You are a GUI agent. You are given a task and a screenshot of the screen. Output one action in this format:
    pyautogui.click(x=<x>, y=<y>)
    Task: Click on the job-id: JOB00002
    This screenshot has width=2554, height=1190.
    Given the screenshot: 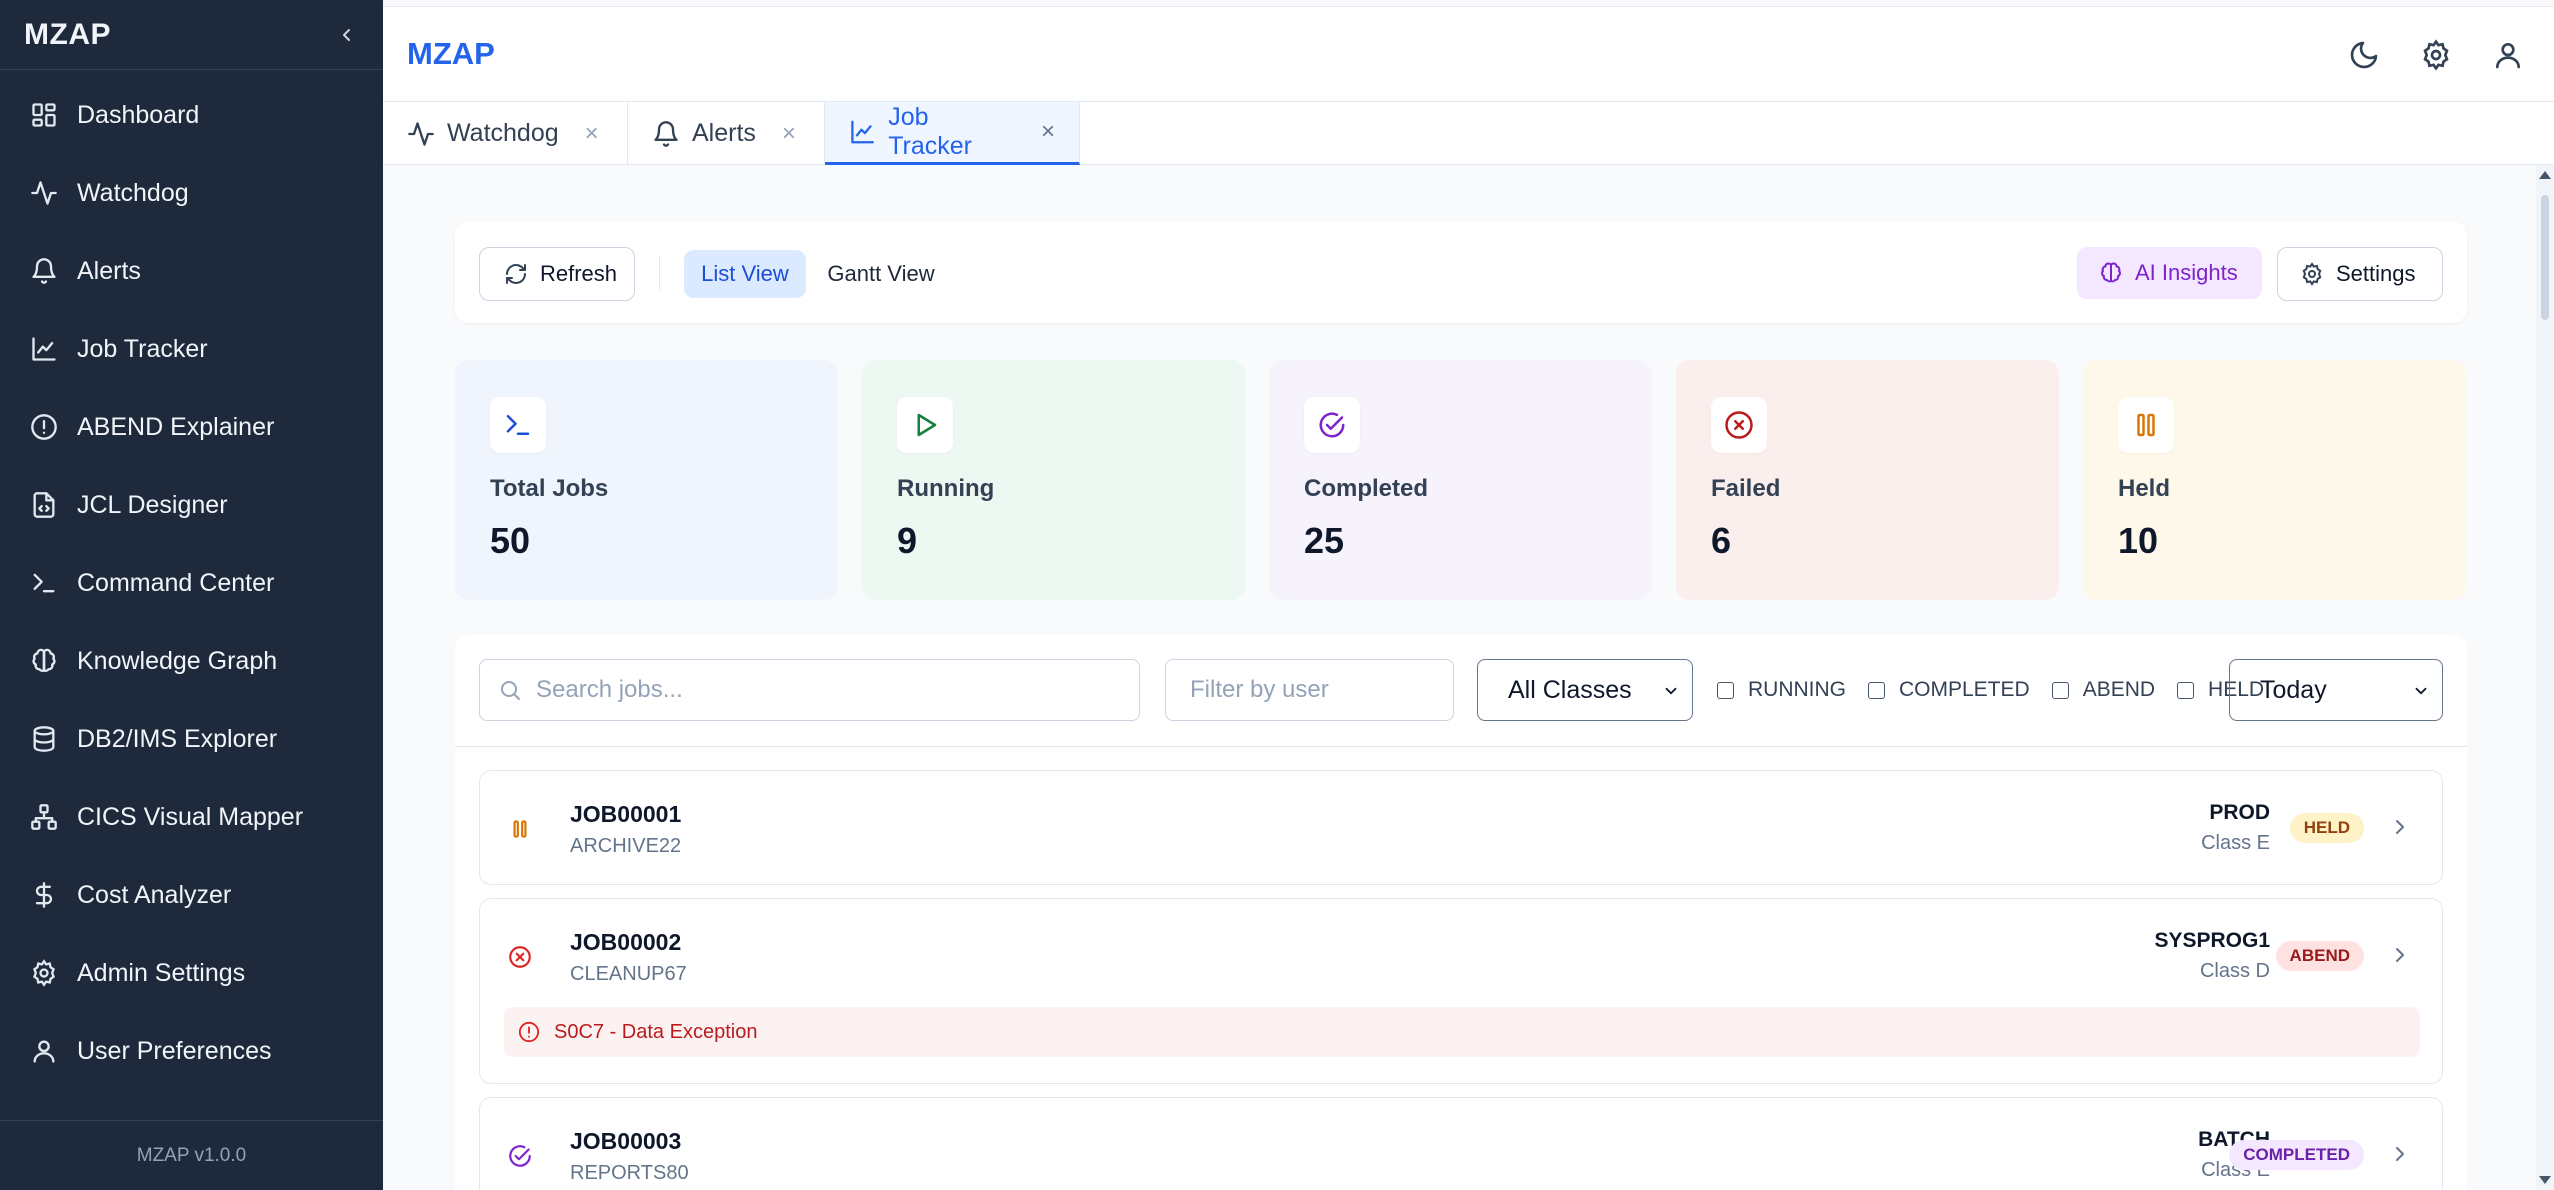 What is the action you would take?
    pyautogui.click(x=626, y=942)
    